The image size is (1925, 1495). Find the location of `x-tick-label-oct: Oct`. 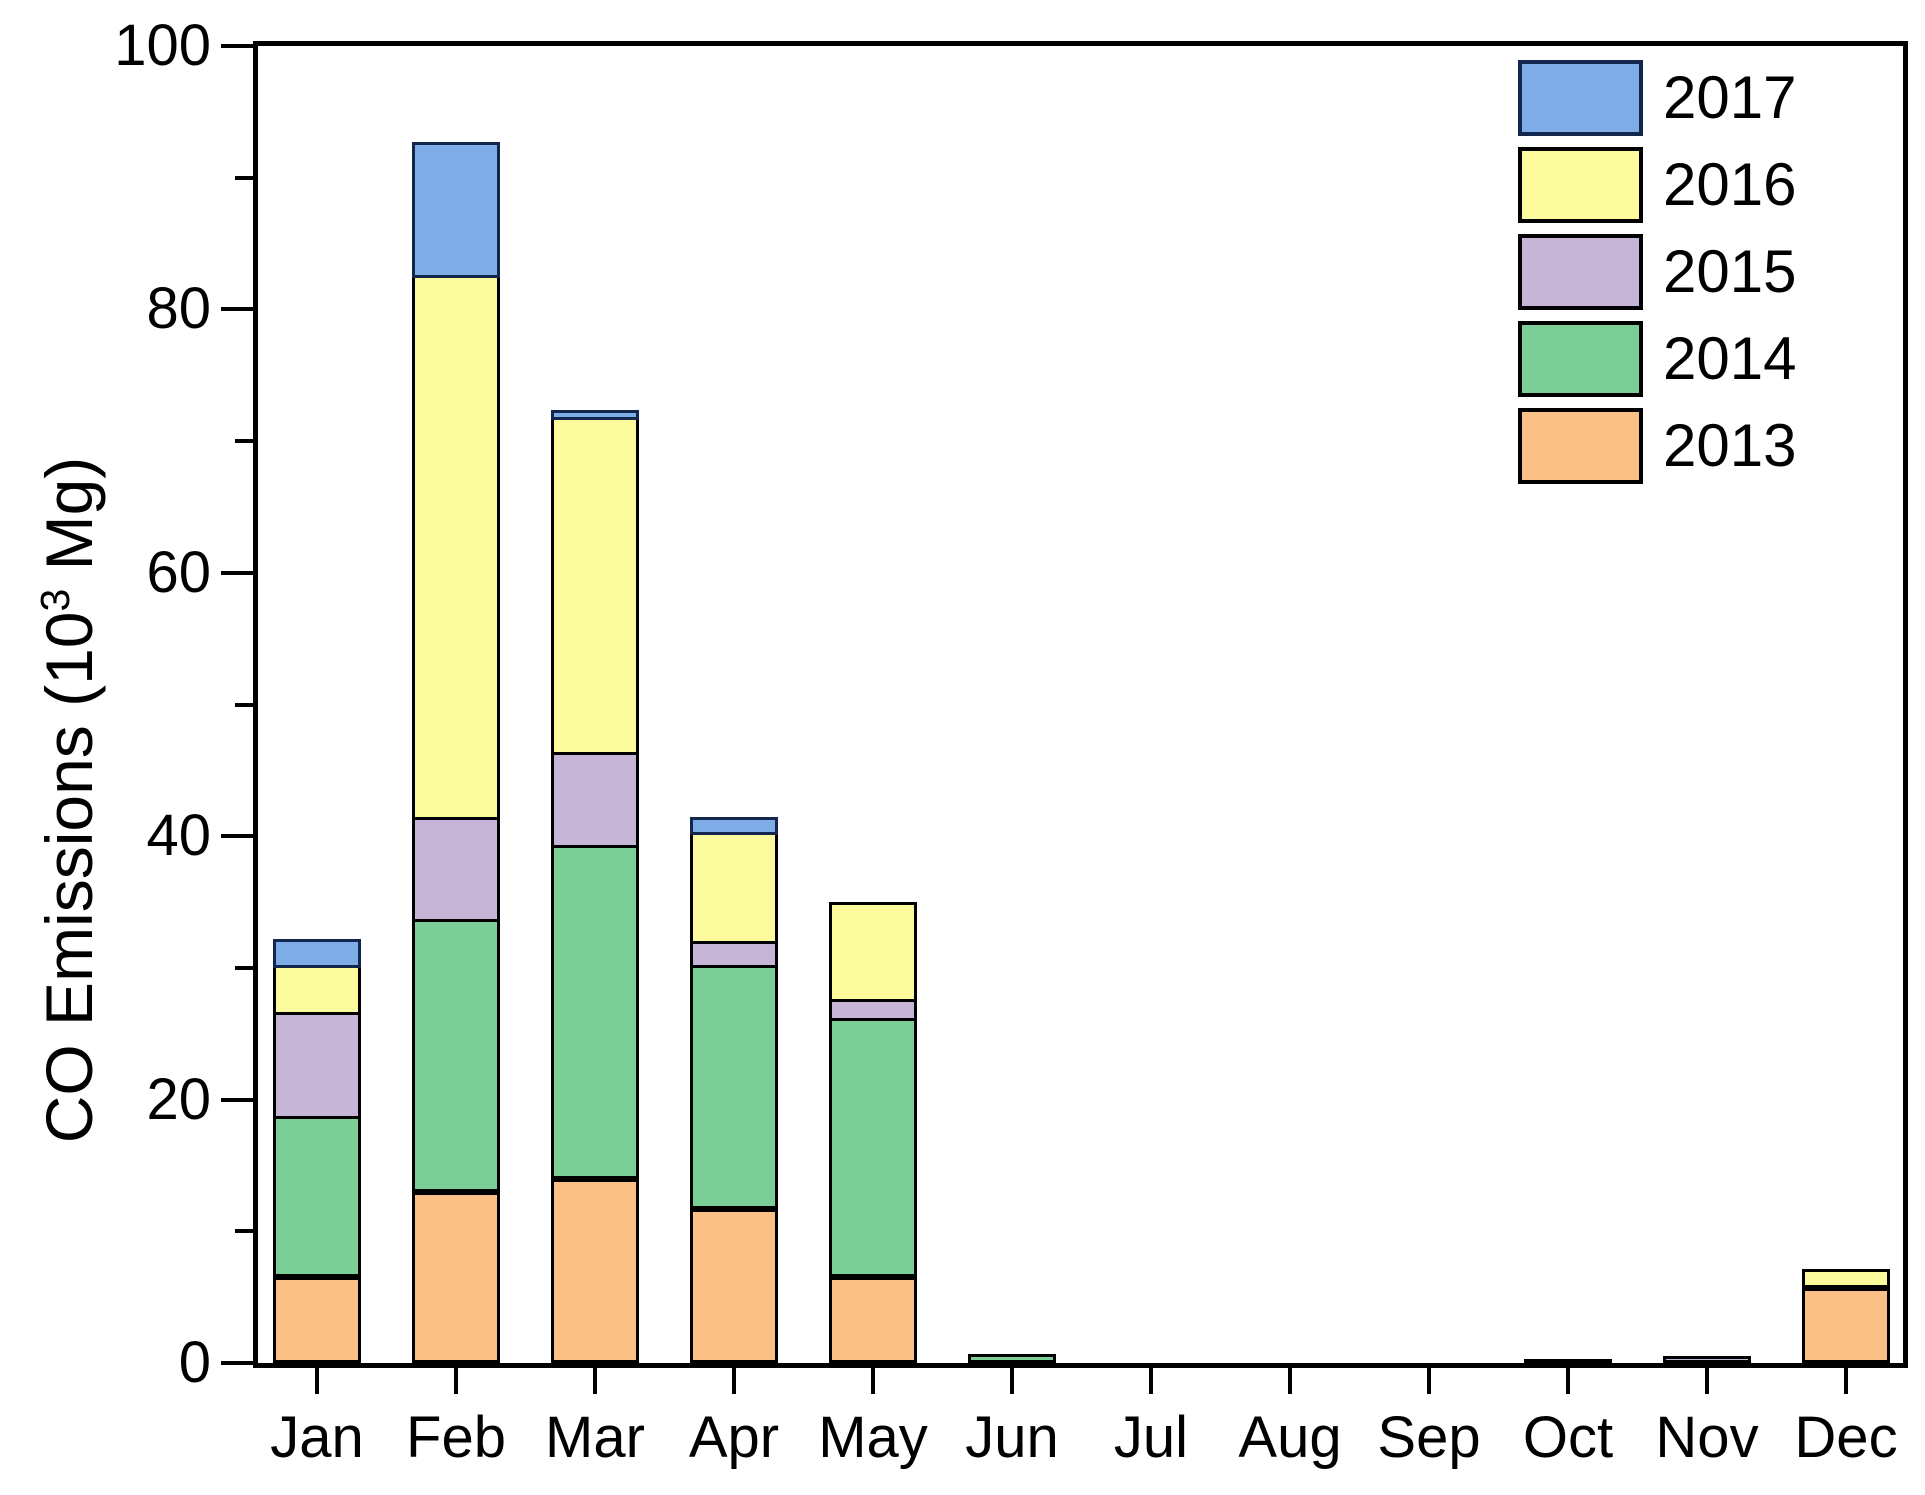

x-tick-label-oct: Oct is located at coordinates (1568, 1437).